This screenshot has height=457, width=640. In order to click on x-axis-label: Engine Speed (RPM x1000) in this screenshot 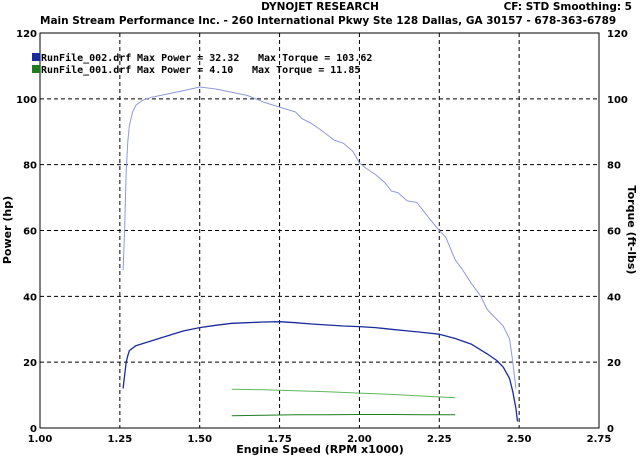, I will do `click(320, 449)`.